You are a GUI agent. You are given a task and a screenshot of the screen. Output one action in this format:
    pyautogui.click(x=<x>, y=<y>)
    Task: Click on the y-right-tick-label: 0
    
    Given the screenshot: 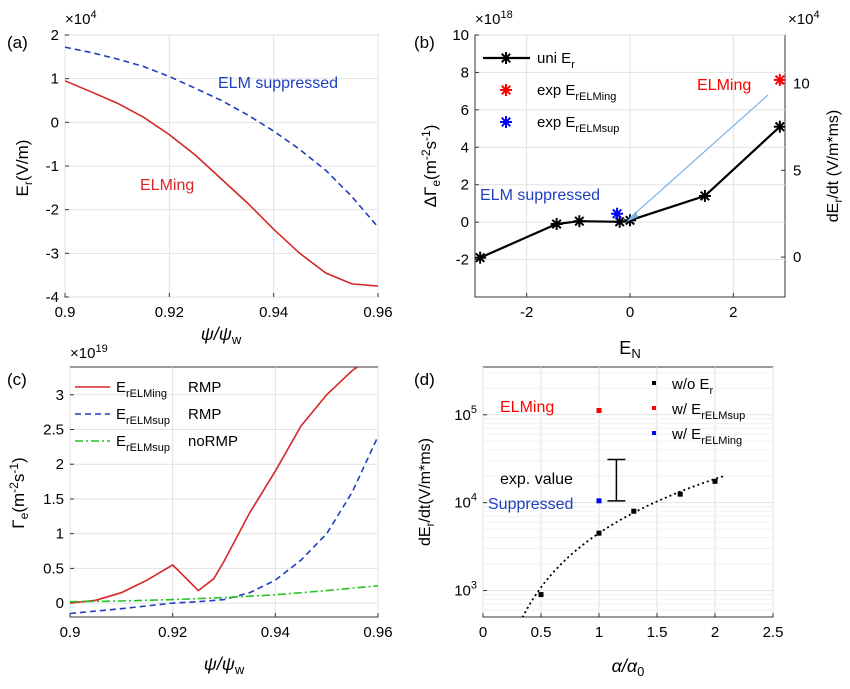 What is the action you would take?
    pyautogui.click(x=797, y=257)
    